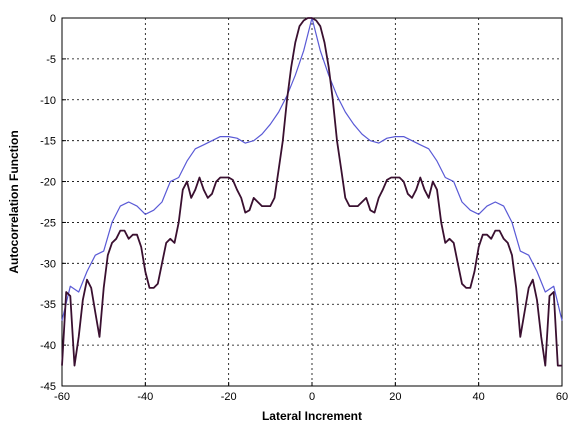 Image resolution: width=569 pixels, height=426 pixels. I want to click on y-tick-label: -10, so click(48, 101).